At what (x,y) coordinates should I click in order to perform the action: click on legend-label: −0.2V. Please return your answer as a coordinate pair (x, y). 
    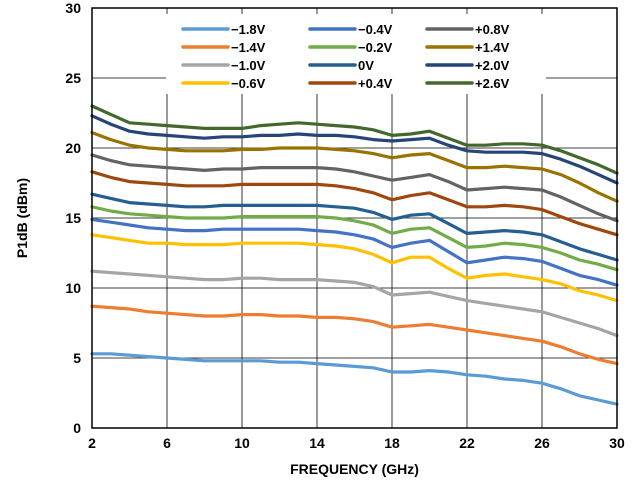
    Looking at the image, I should click on (375, 47).